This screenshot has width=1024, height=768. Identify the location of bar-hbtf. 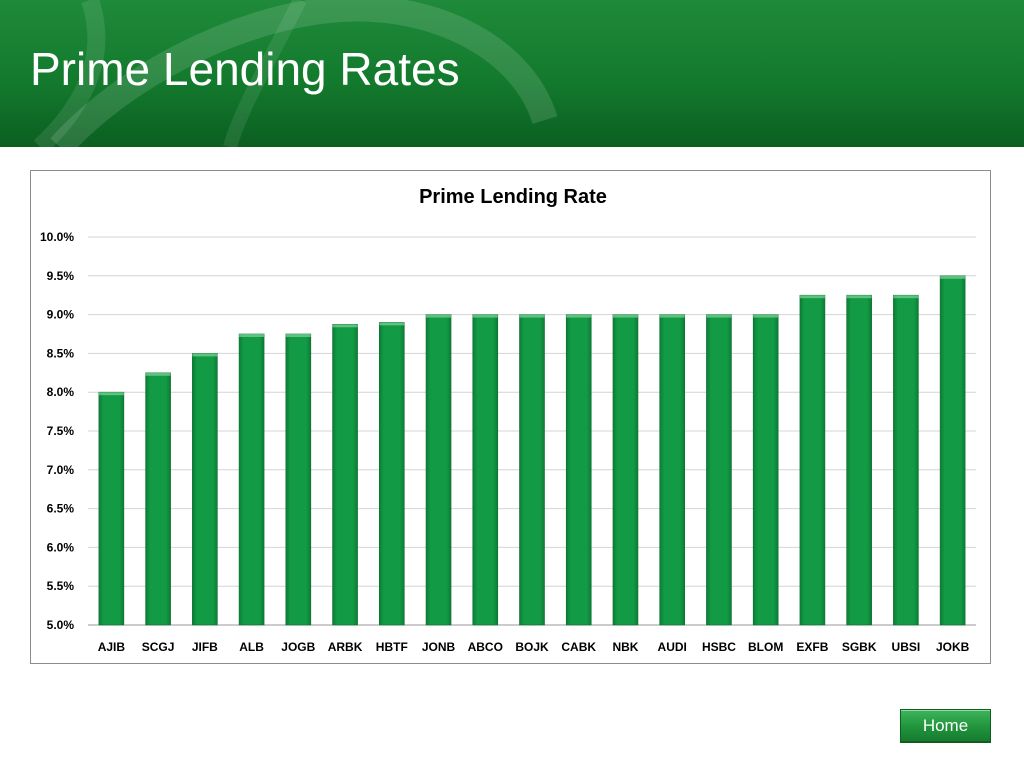
(391, 474).